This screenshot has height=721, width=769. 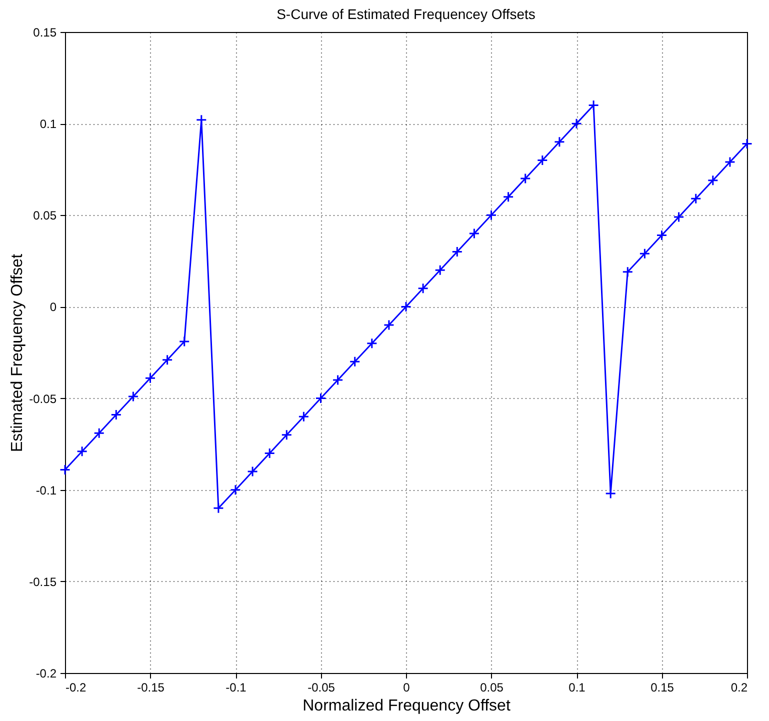 I want to click on y-tick-label: -0.15, so click(x=43, y=581).